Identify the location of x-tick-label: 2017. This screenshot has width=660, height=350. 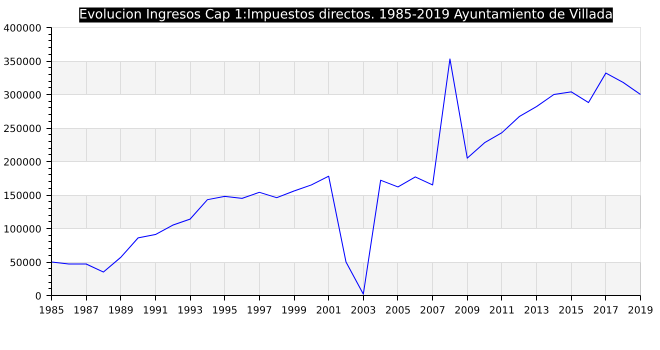
(606, 311).